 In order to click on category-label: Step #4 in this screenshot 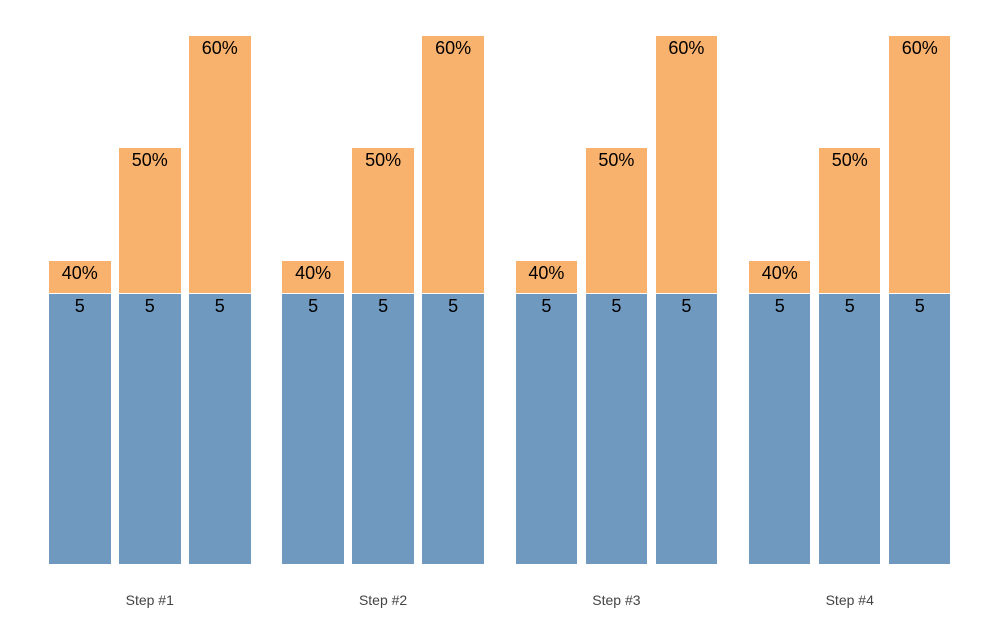, I will do `click(849, 600)`.